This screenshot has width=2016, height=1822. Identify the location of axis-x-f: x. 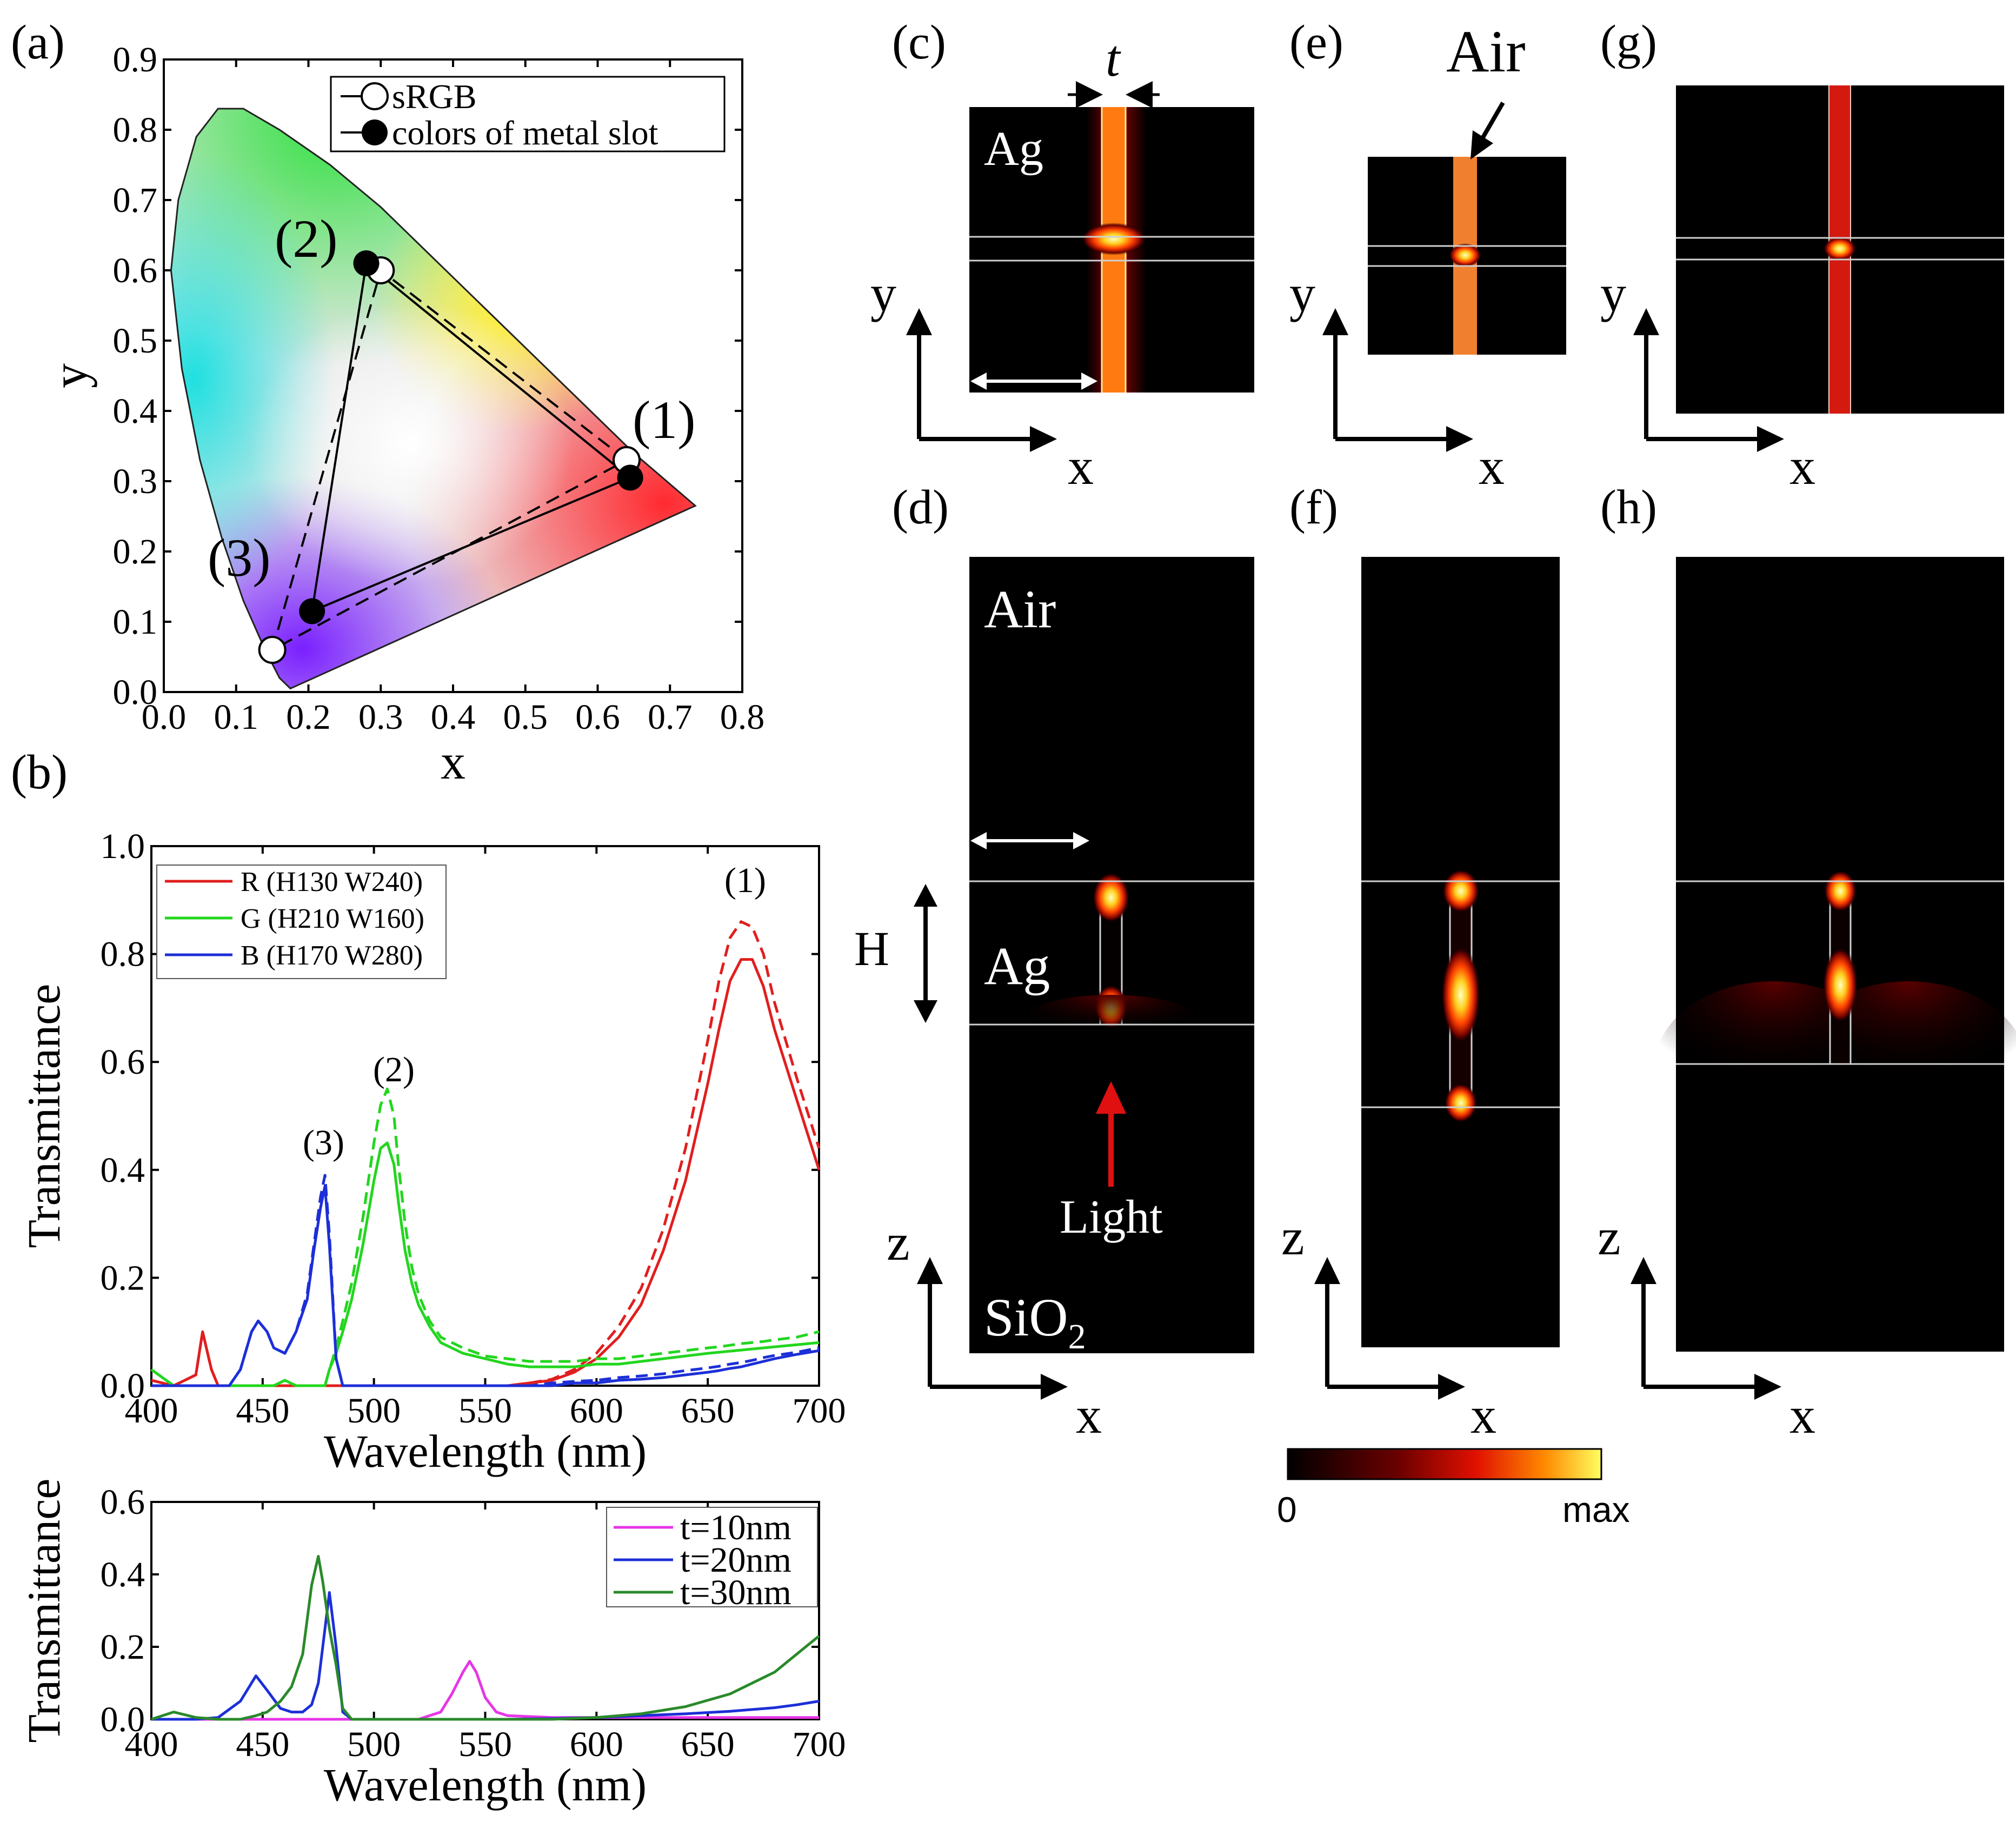
(1483, 1415).